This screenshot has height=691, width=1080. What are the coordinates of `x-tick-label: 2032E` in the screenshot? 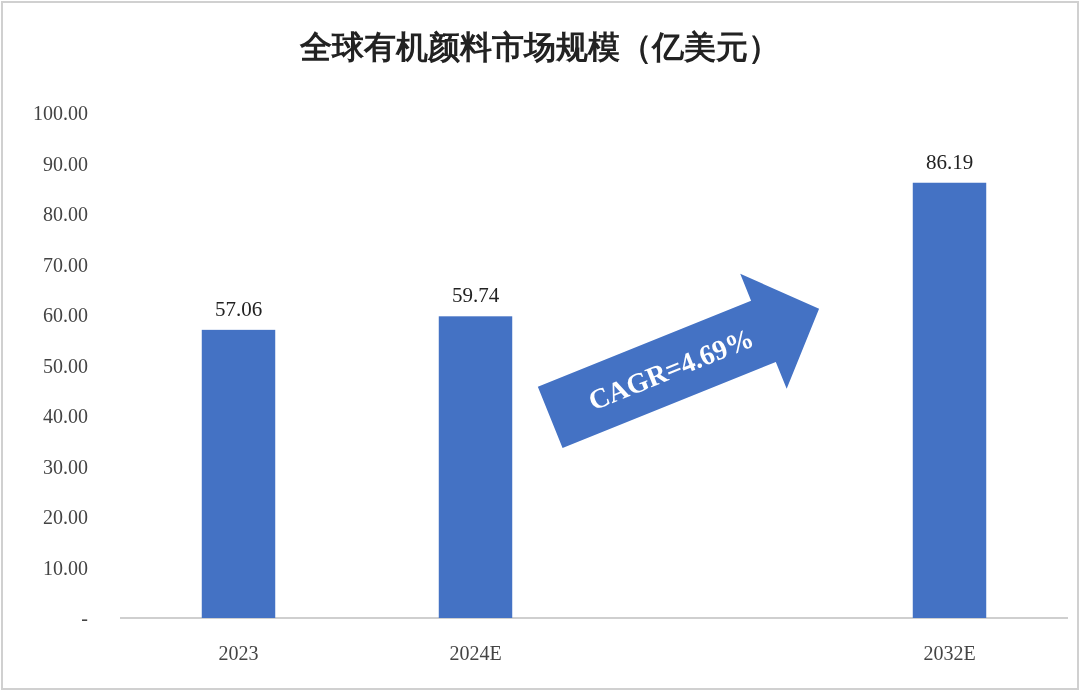 It's located at (949, 653).